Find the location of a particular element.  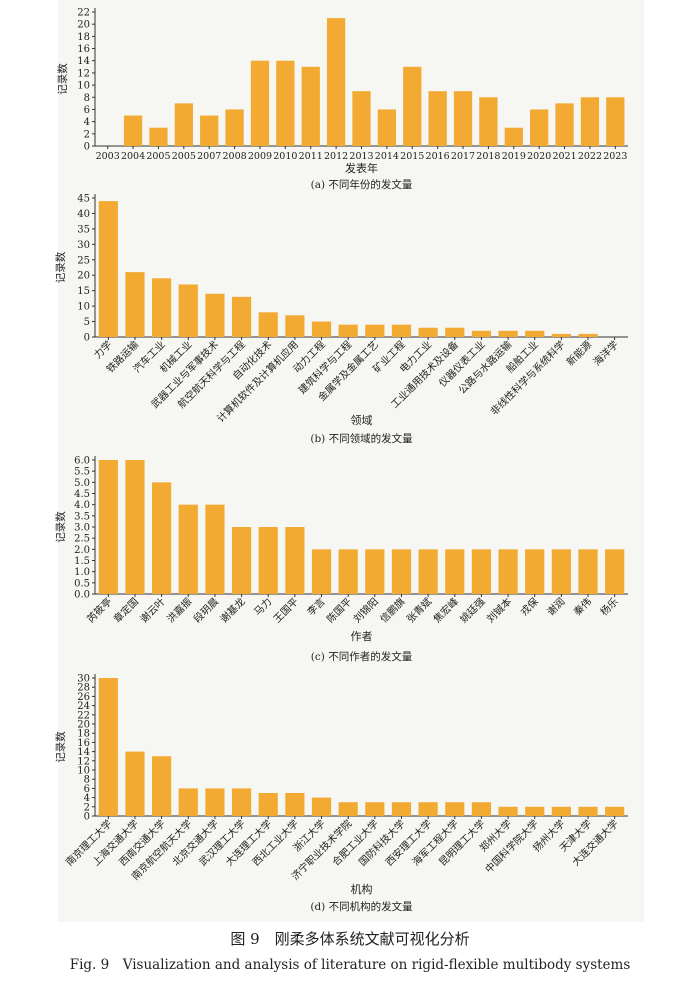

chart-1-y-axis-label: 记录数 is located at coordinates (60, 267).